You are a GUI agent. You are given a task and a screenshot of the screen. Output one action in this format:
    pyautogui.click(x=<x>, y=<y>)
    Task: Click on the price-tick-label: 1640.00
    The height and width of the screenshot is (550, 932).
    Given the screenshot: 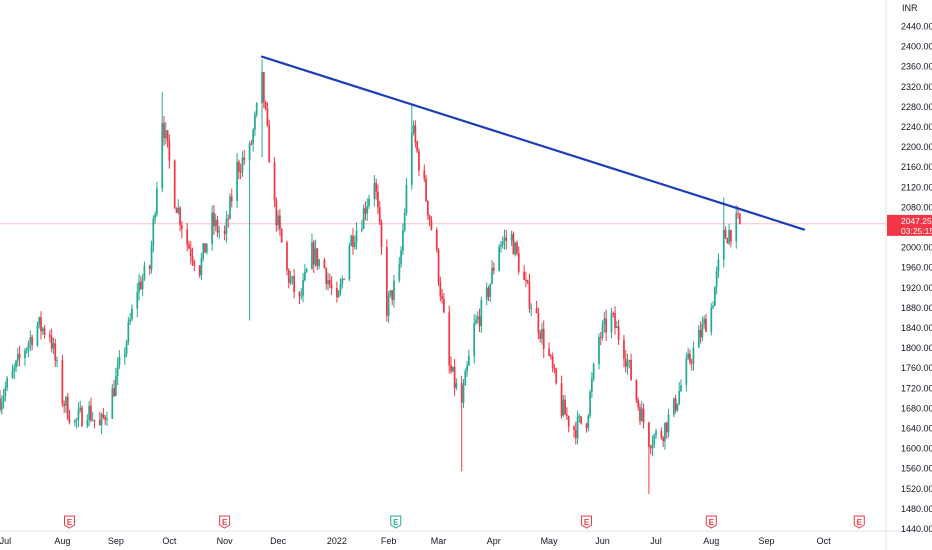 What is the action you would take?
    pyautogui.click(x=916, y=428)
    